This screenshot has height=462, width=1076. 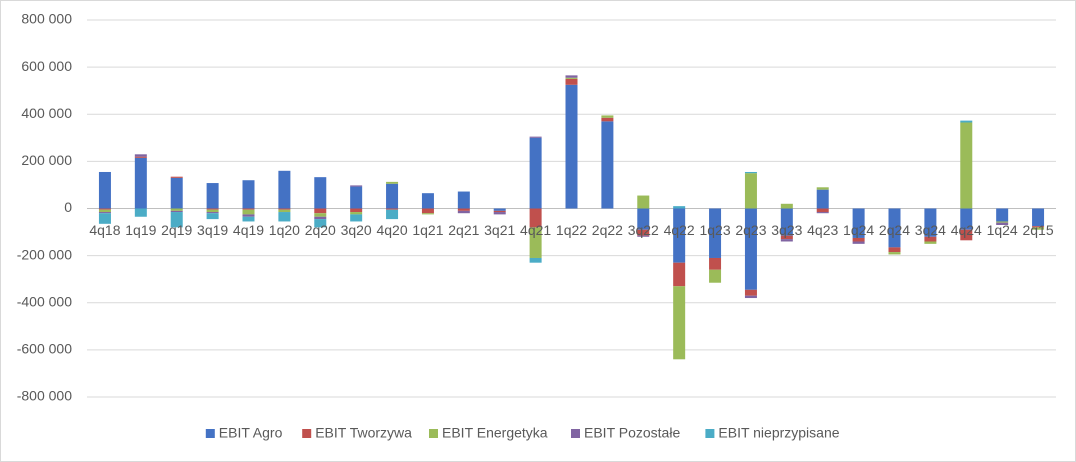 What do you see at coordinates (778, 433) in the screenshot?
I see `legend-label: EBIT nieprzypisane` at bounding box center [778, 433].